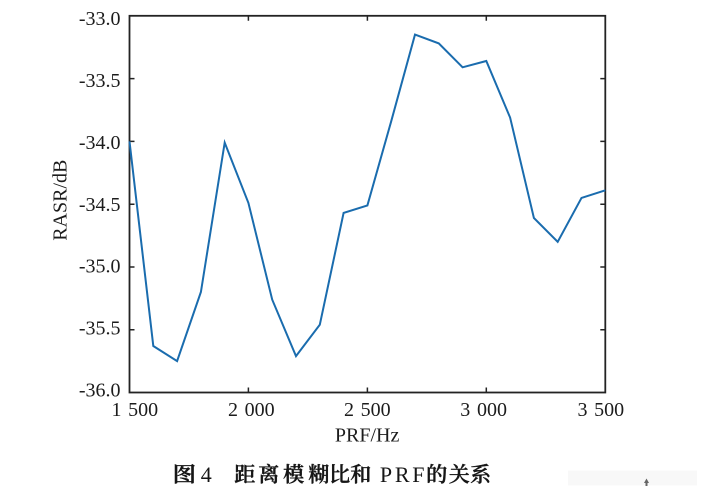 This screenshot has width=709, height=493. I want to click on svg-text: -34.0, so click(100, 143).